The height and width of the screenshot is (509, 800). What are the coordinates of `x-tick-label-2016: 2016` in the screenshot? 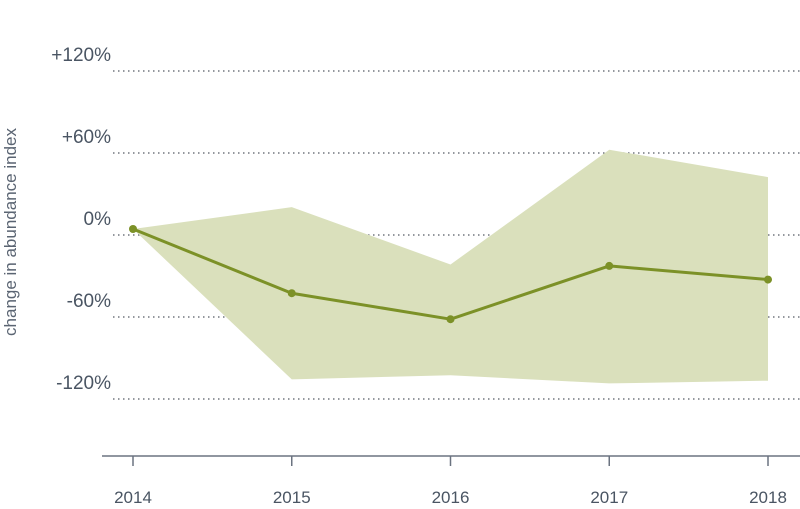 It's located at (451, 497).